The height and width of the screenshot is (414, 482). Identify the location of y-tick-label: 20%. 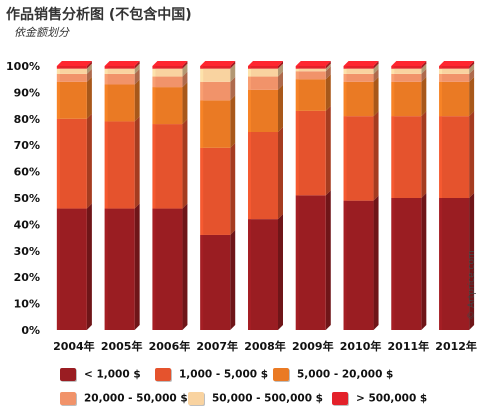
(27, 277).